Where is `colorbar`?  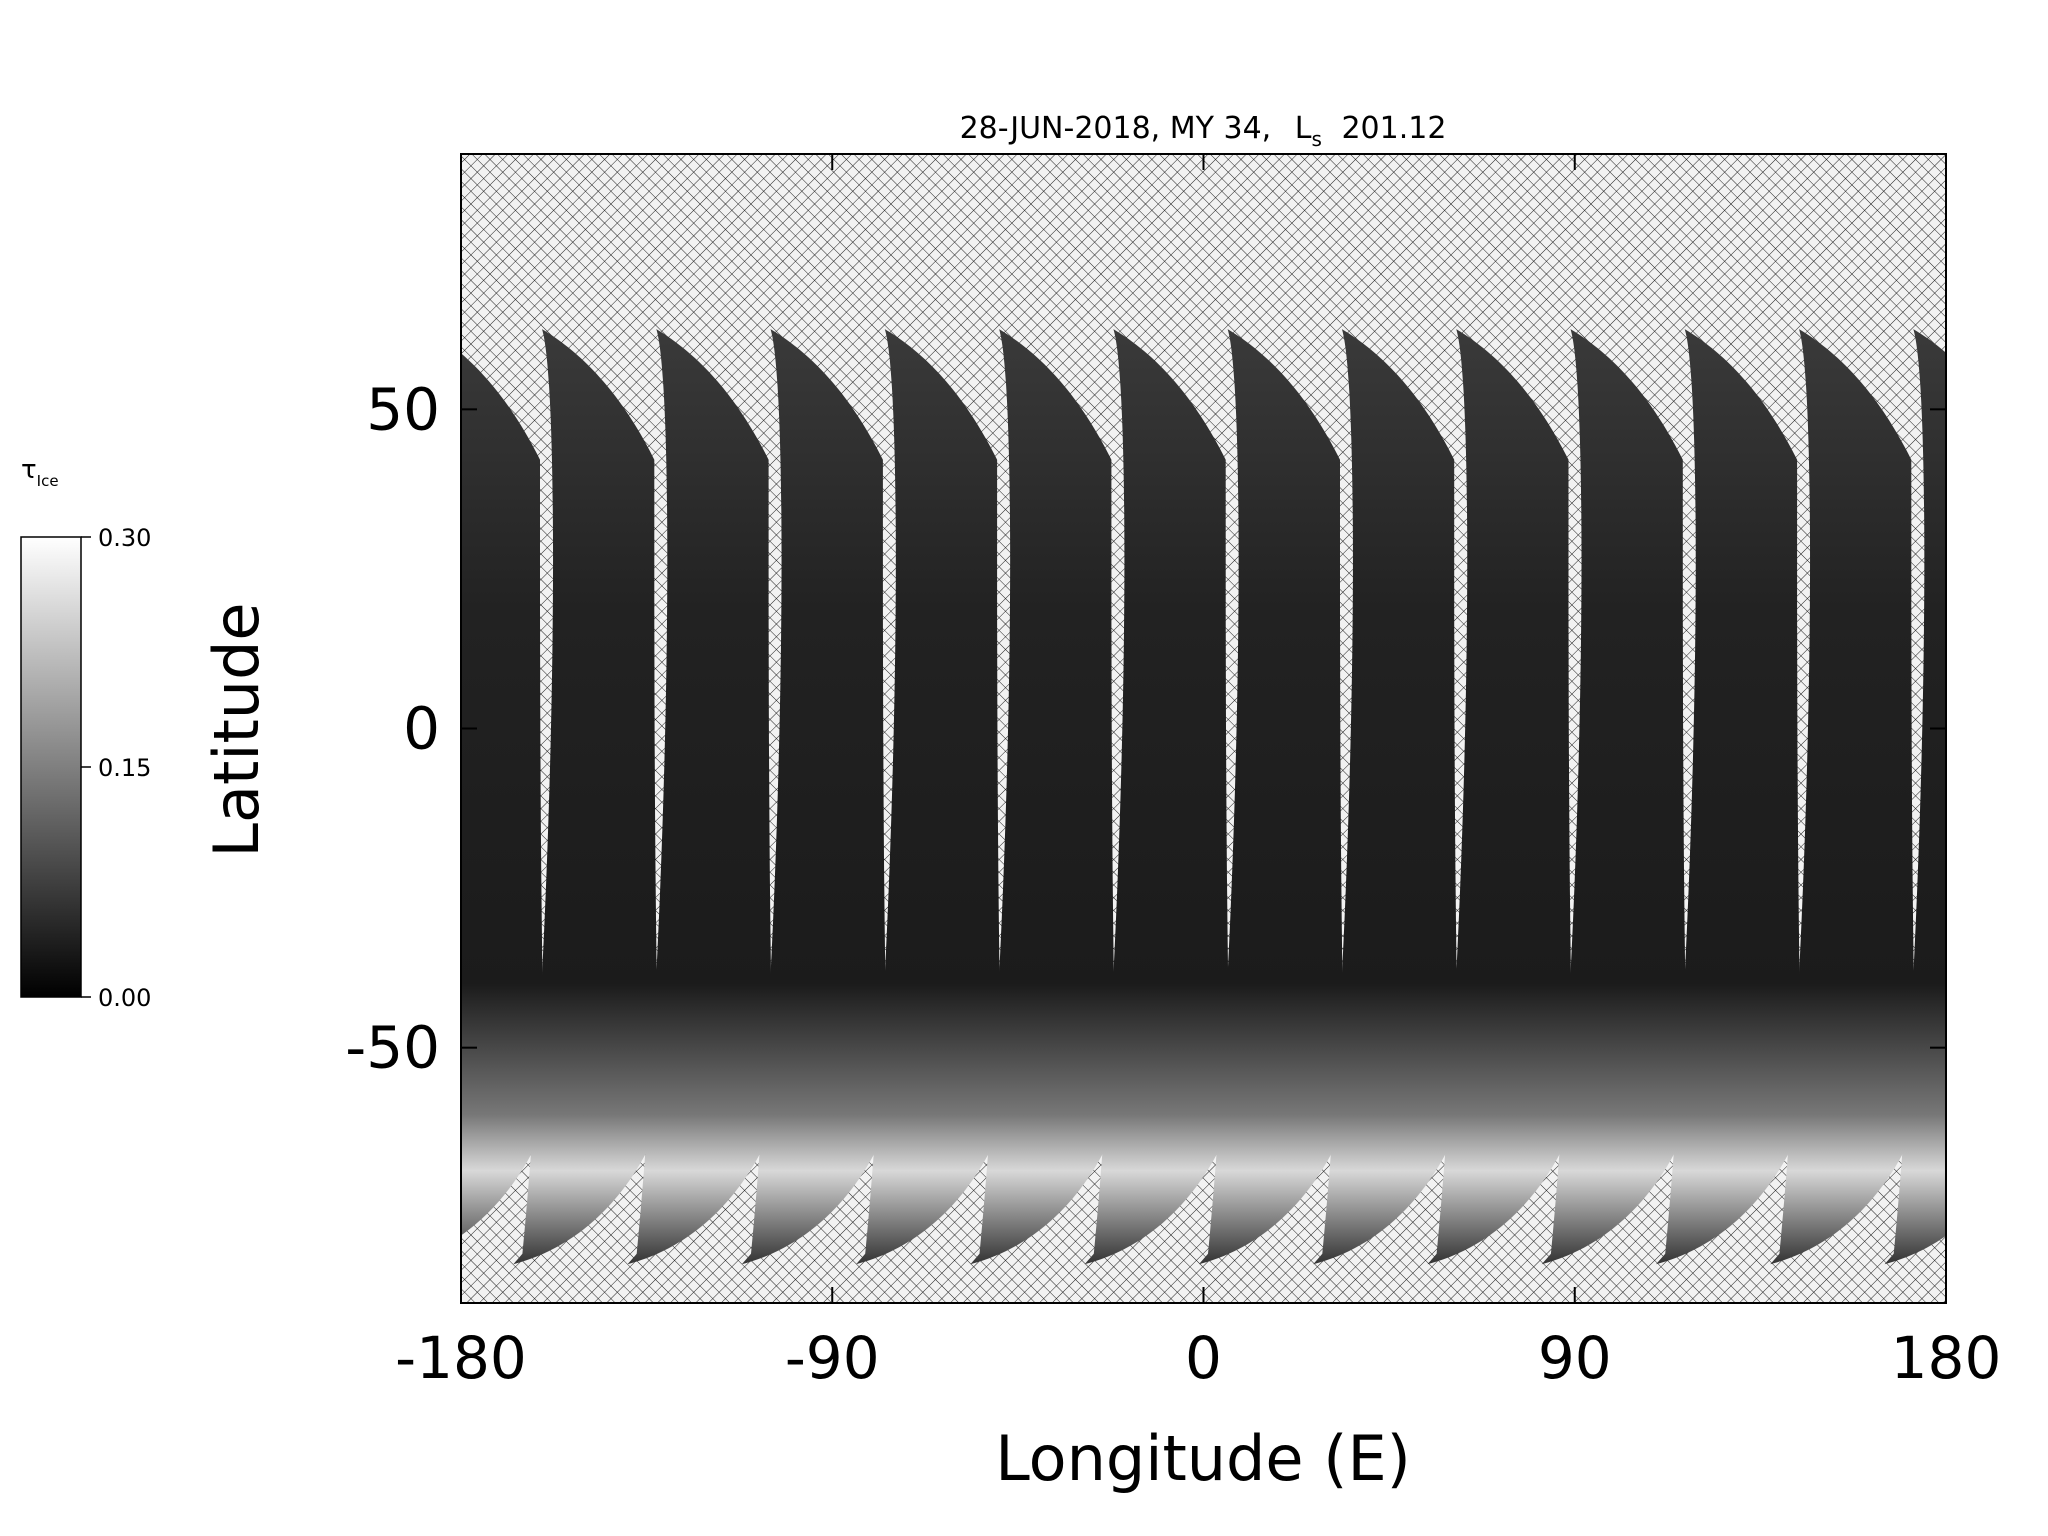
colorbar is located at coordinates (51, 767).